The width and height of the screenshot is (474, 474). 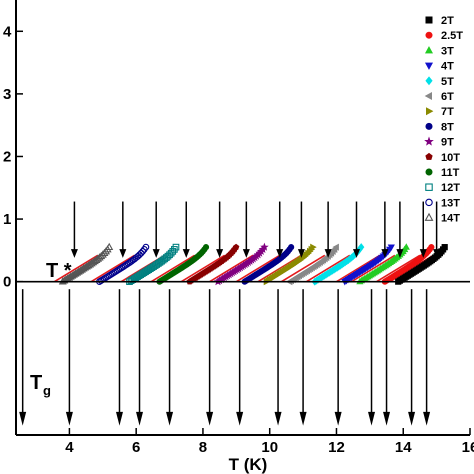 What do you see at coordinates (36, 383) in the screenshot?
I see `tg-annotation: T` at bounding box center [36, 383].